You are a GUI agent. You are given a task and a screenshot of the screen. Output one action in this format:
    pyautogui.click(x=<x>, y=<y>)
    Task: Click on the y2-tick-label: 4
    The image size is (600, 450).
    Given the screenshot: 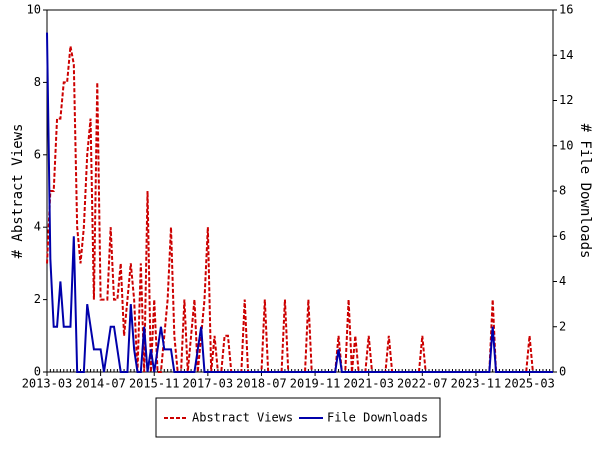 What is the action you would take?
    pyautogui.click(x=562, y=281)
    